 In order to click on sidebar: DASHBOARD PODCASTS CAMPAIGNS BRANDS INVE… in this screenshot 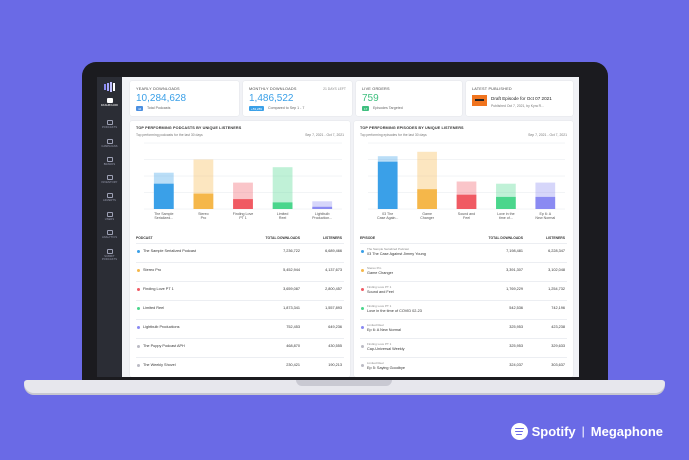, I will do `click(109, 227)`.